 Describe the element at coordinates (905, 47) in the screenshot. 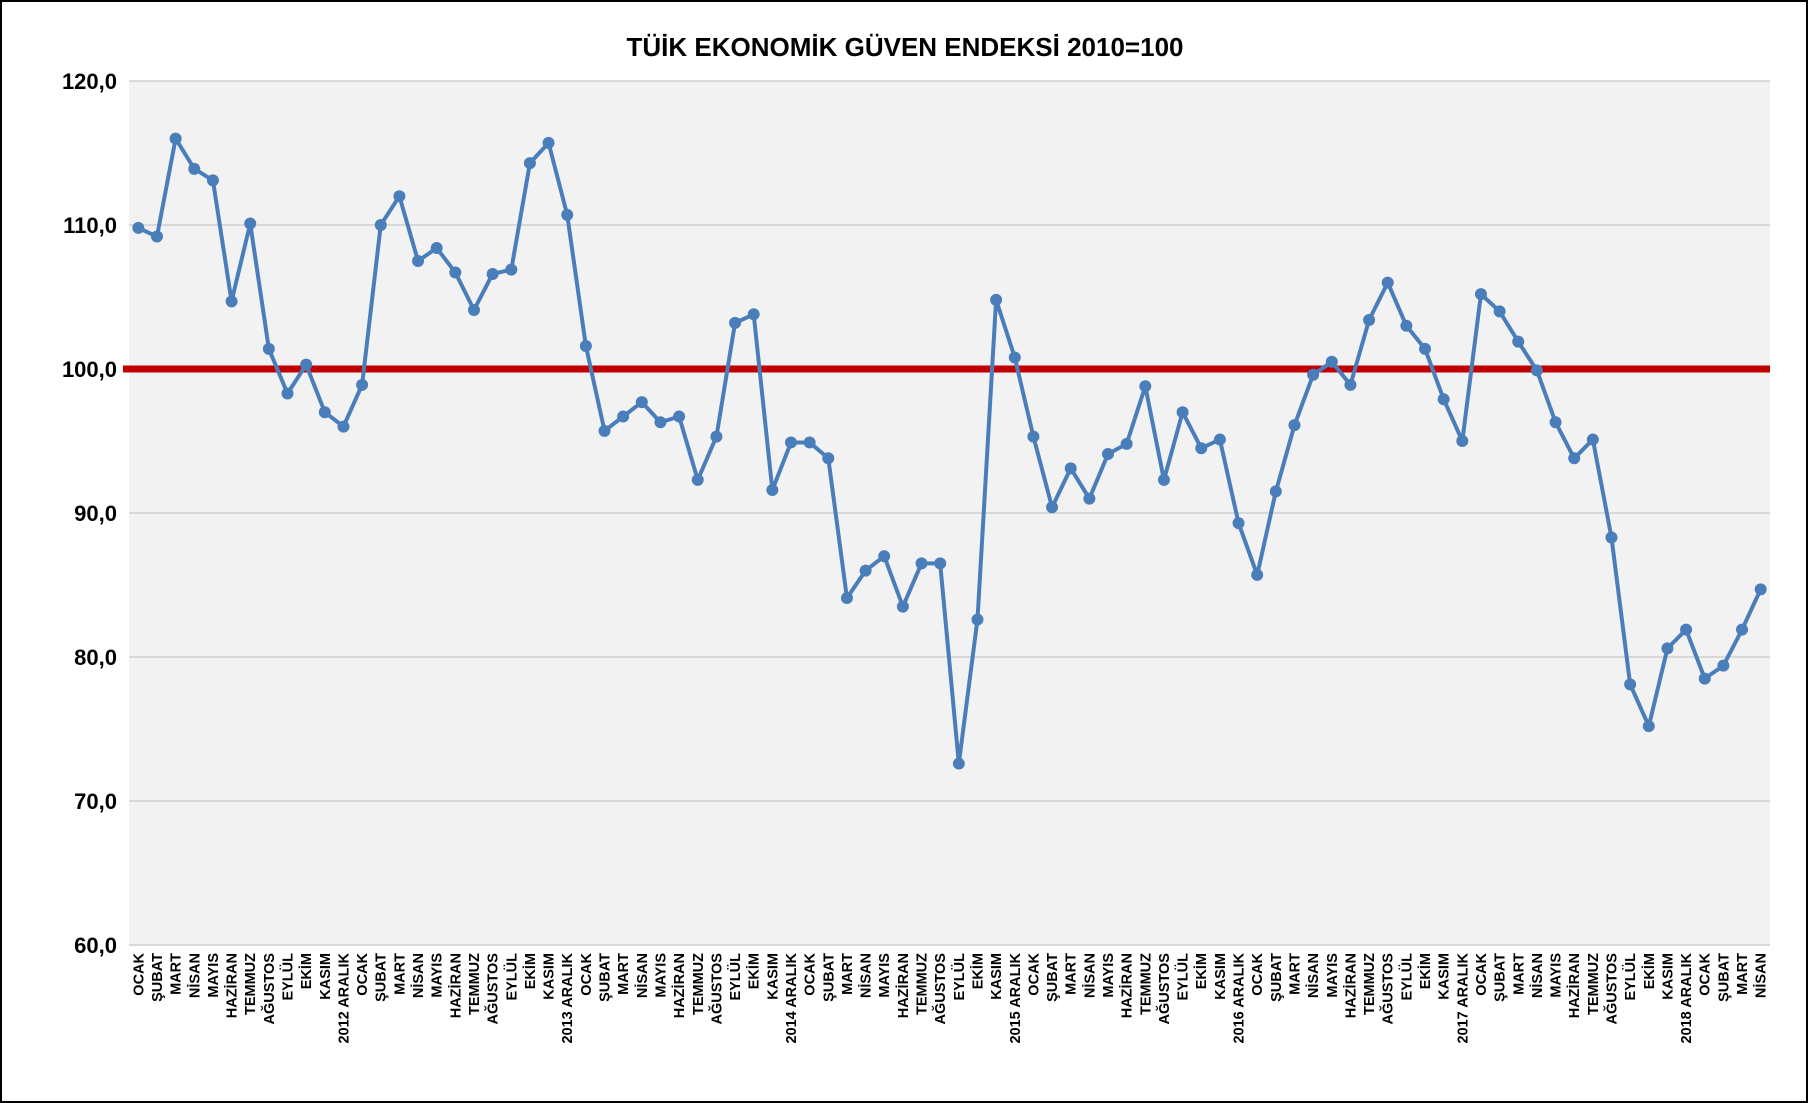

I see `chart-title: TÜİK EKONOMİK GÜVEN ENDEKSİ 2010=100` at that location.